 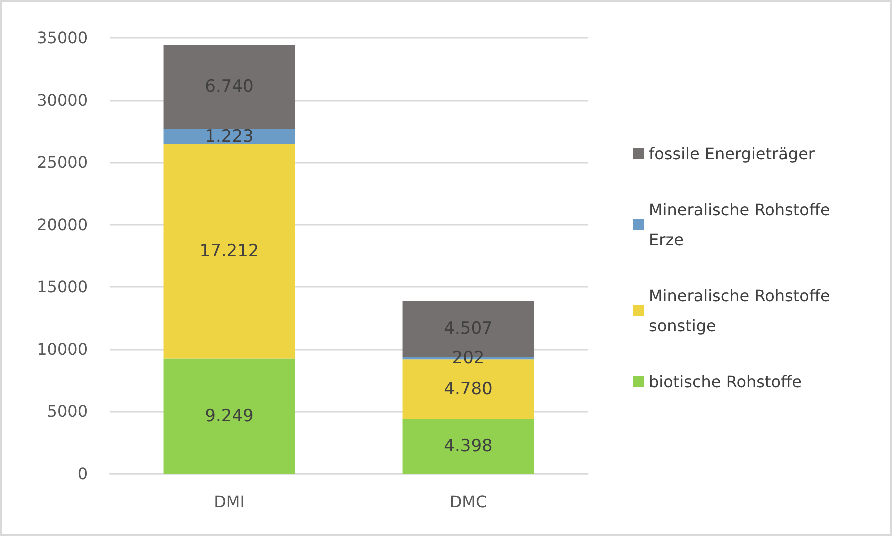 I want to click on data-label: 202, so click(x=468, y=358).